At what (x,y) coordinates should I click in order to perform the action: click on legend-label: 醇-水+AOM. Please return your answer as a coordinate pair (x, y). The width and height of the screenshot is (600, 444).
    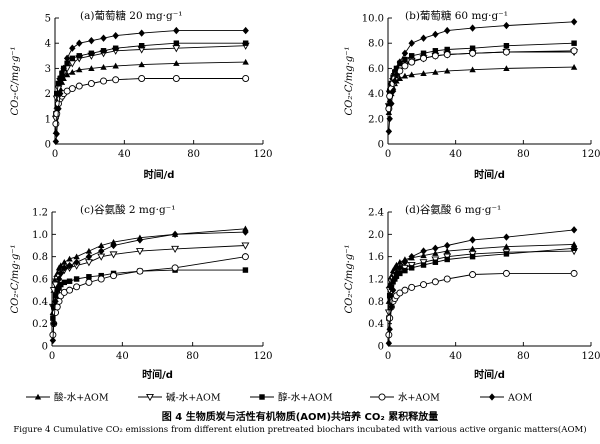
    Looking at the image, I should click on (305, 398).